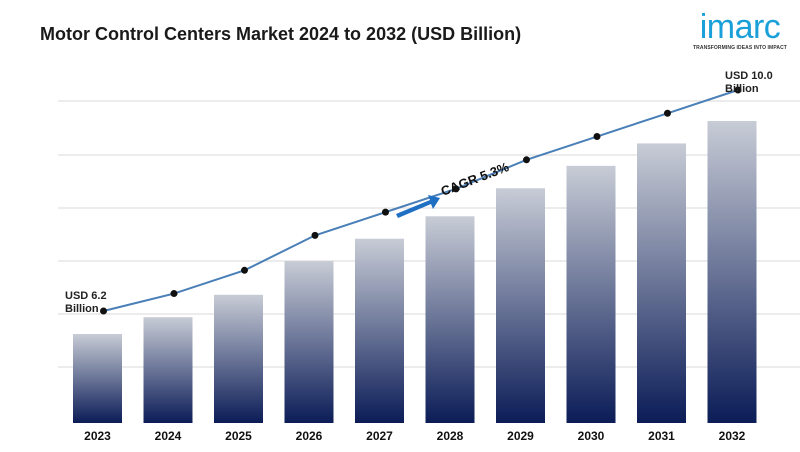  I want to click on x-tick-label: 2032, so click(732, 436).